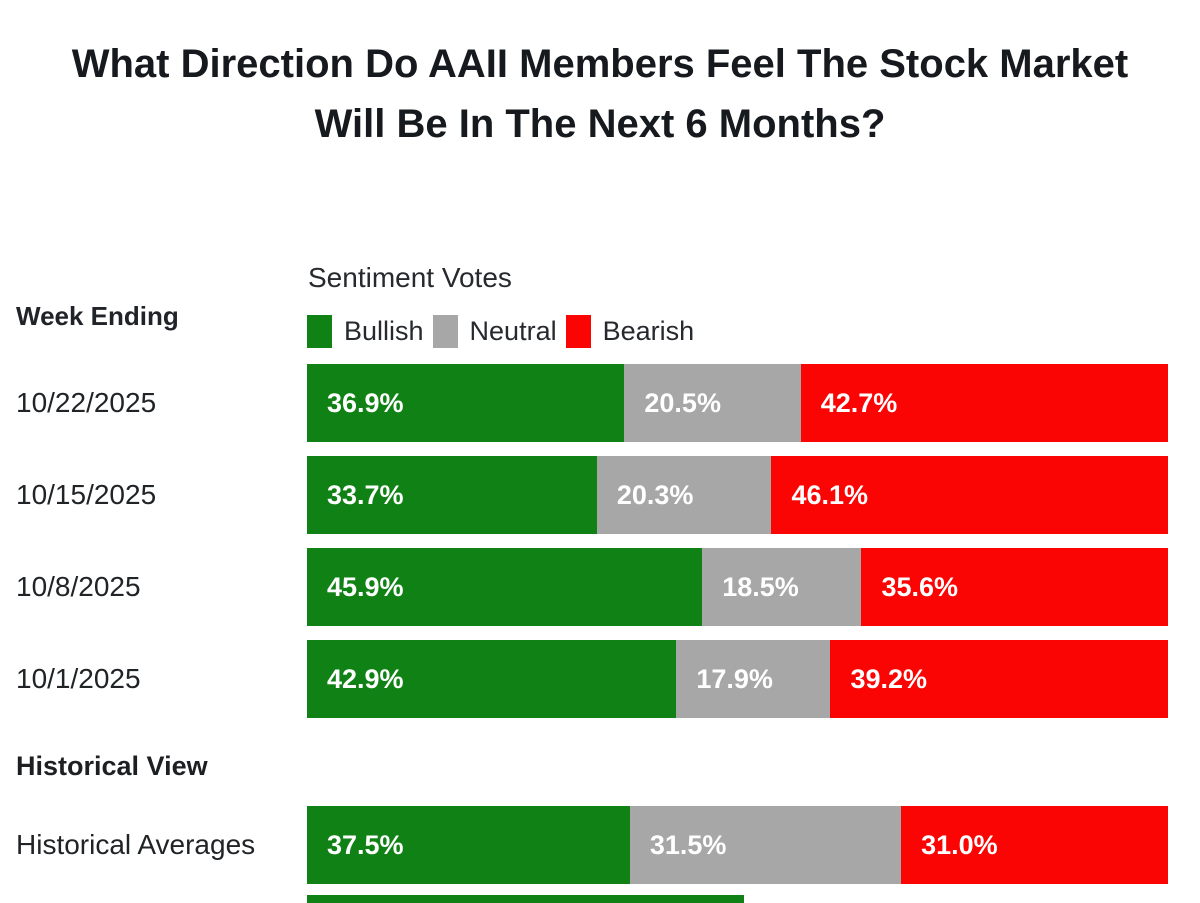 The height and width of the screenshot is (903, 1200). I want to click on bearish-segment: 39.2%, so click(999, 679).